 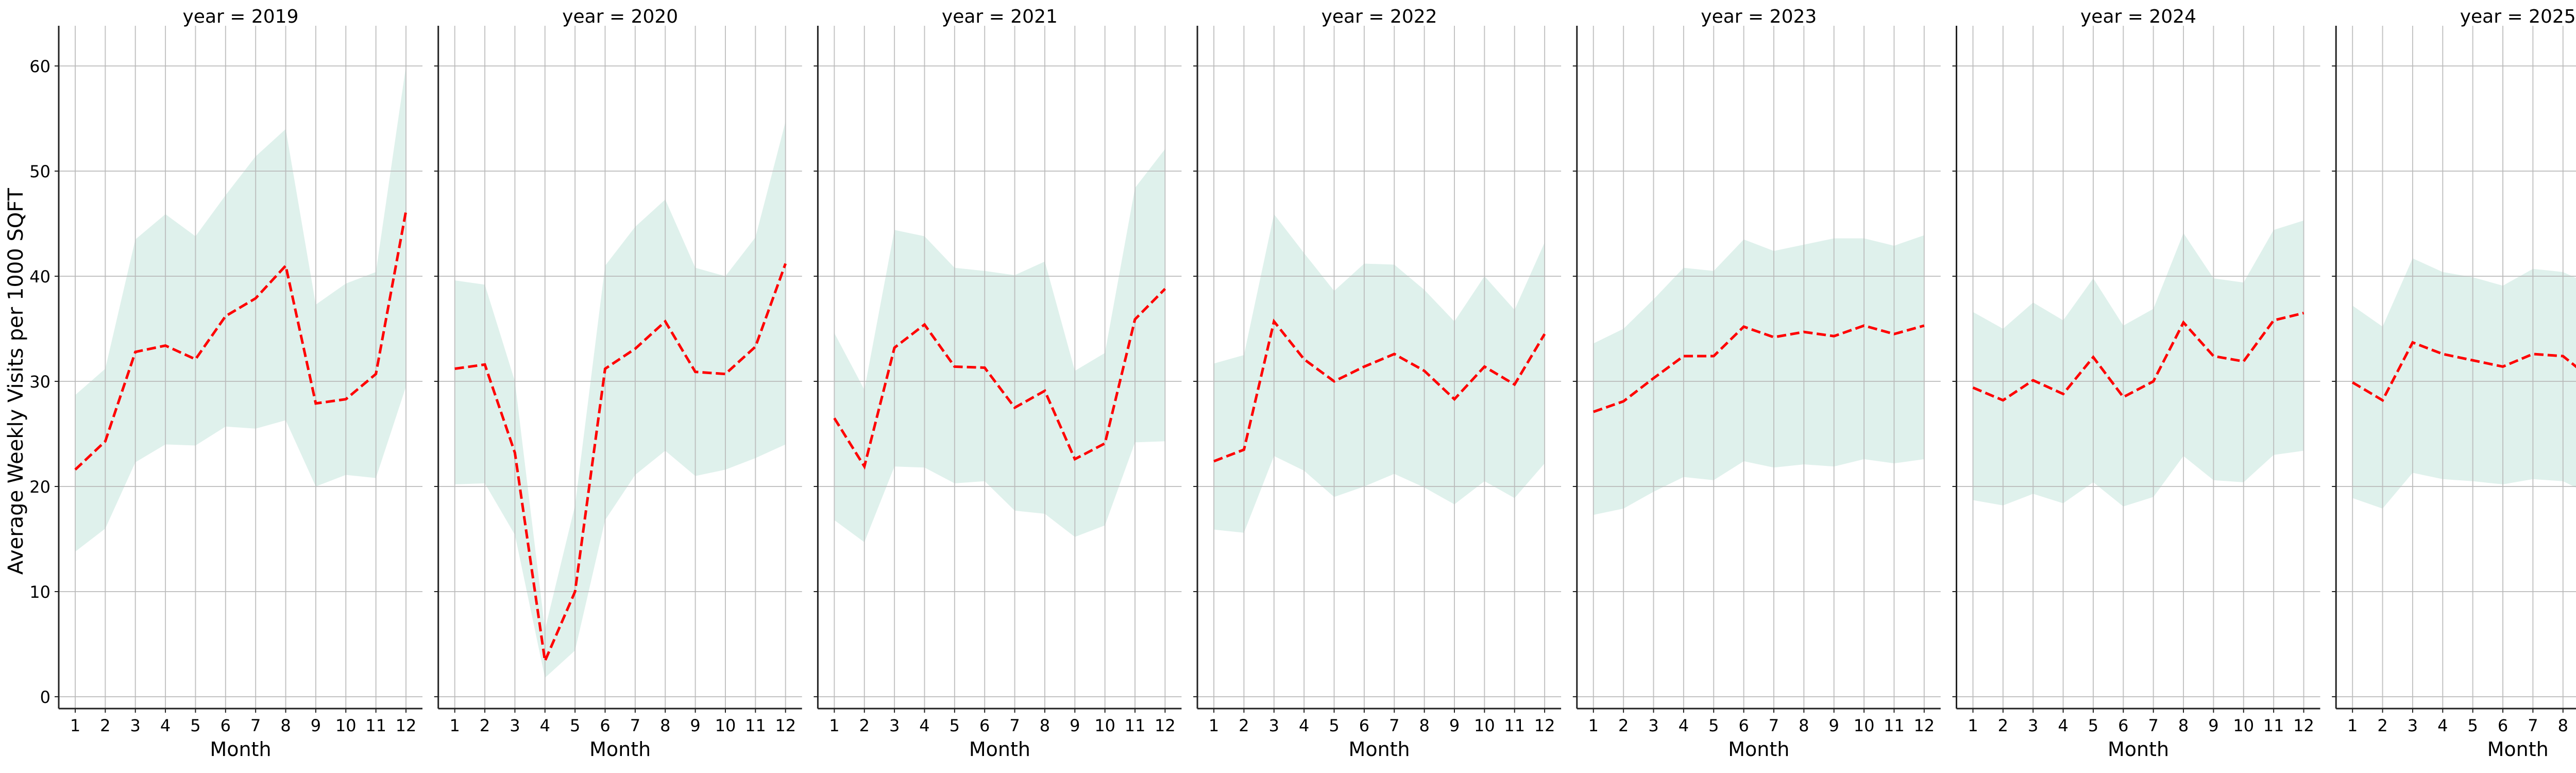 What do you see at coordinates (39, 66) in the screenshot?
I see `y-tick-label: 60` at bounding box center [39, 66].